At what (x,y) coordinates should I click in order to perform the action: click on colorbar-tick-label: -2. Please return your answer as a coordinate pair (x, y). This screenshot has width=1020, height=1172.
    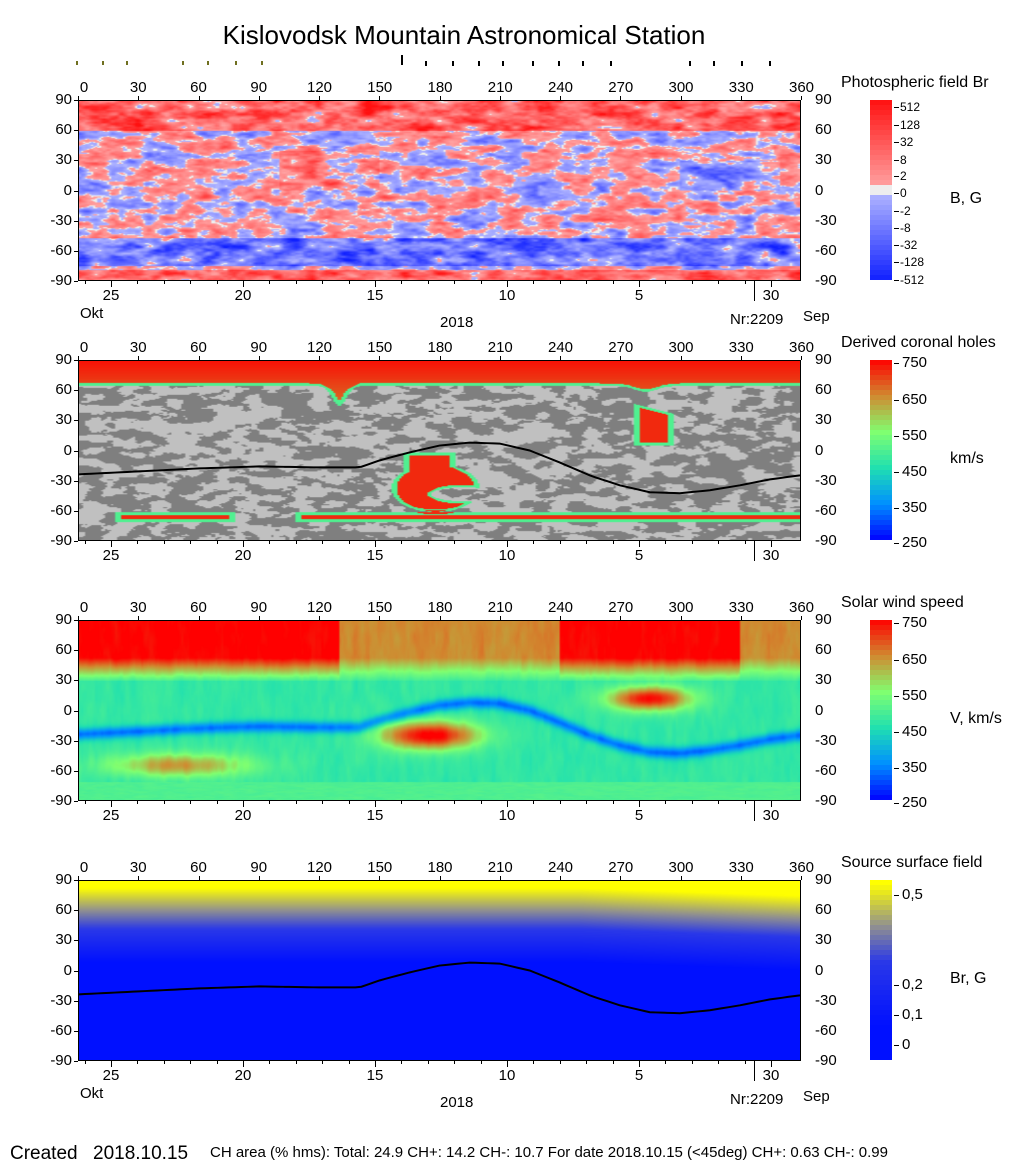
    Looking at the image, I should click on (905, 211).